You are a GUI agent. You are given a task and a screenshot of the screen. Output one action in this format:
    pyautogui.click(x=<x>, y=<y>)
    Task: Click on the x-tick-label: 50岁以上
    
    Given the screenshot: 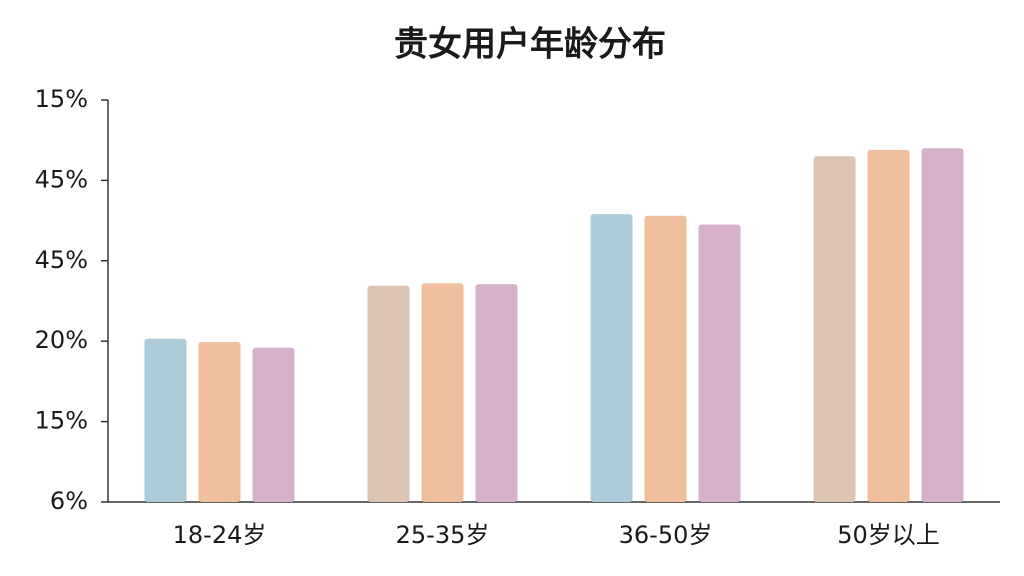 What is the action you would take?
    pyautogui.click(x=888, y=535)
    